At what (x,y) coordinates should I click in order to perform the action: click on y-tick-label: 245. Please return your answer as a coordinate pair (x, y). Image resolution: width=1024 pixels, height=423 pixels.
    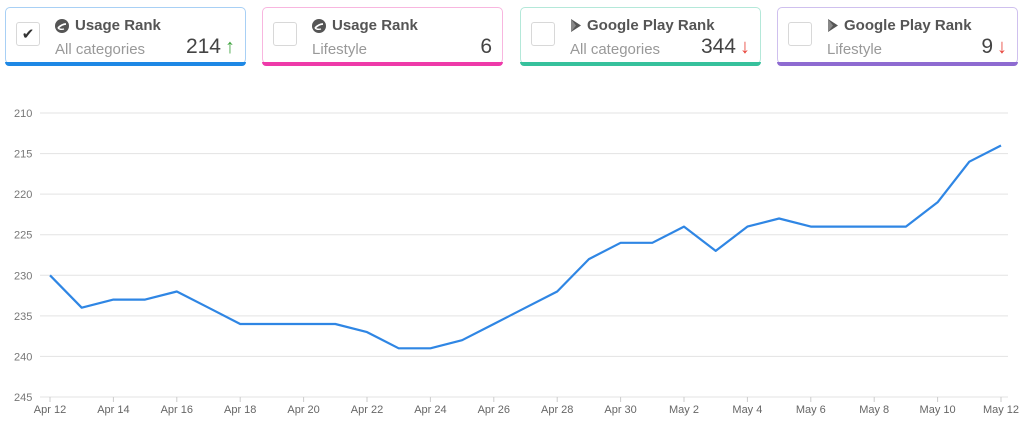
    Looking at the image, I should click on (23, 398).